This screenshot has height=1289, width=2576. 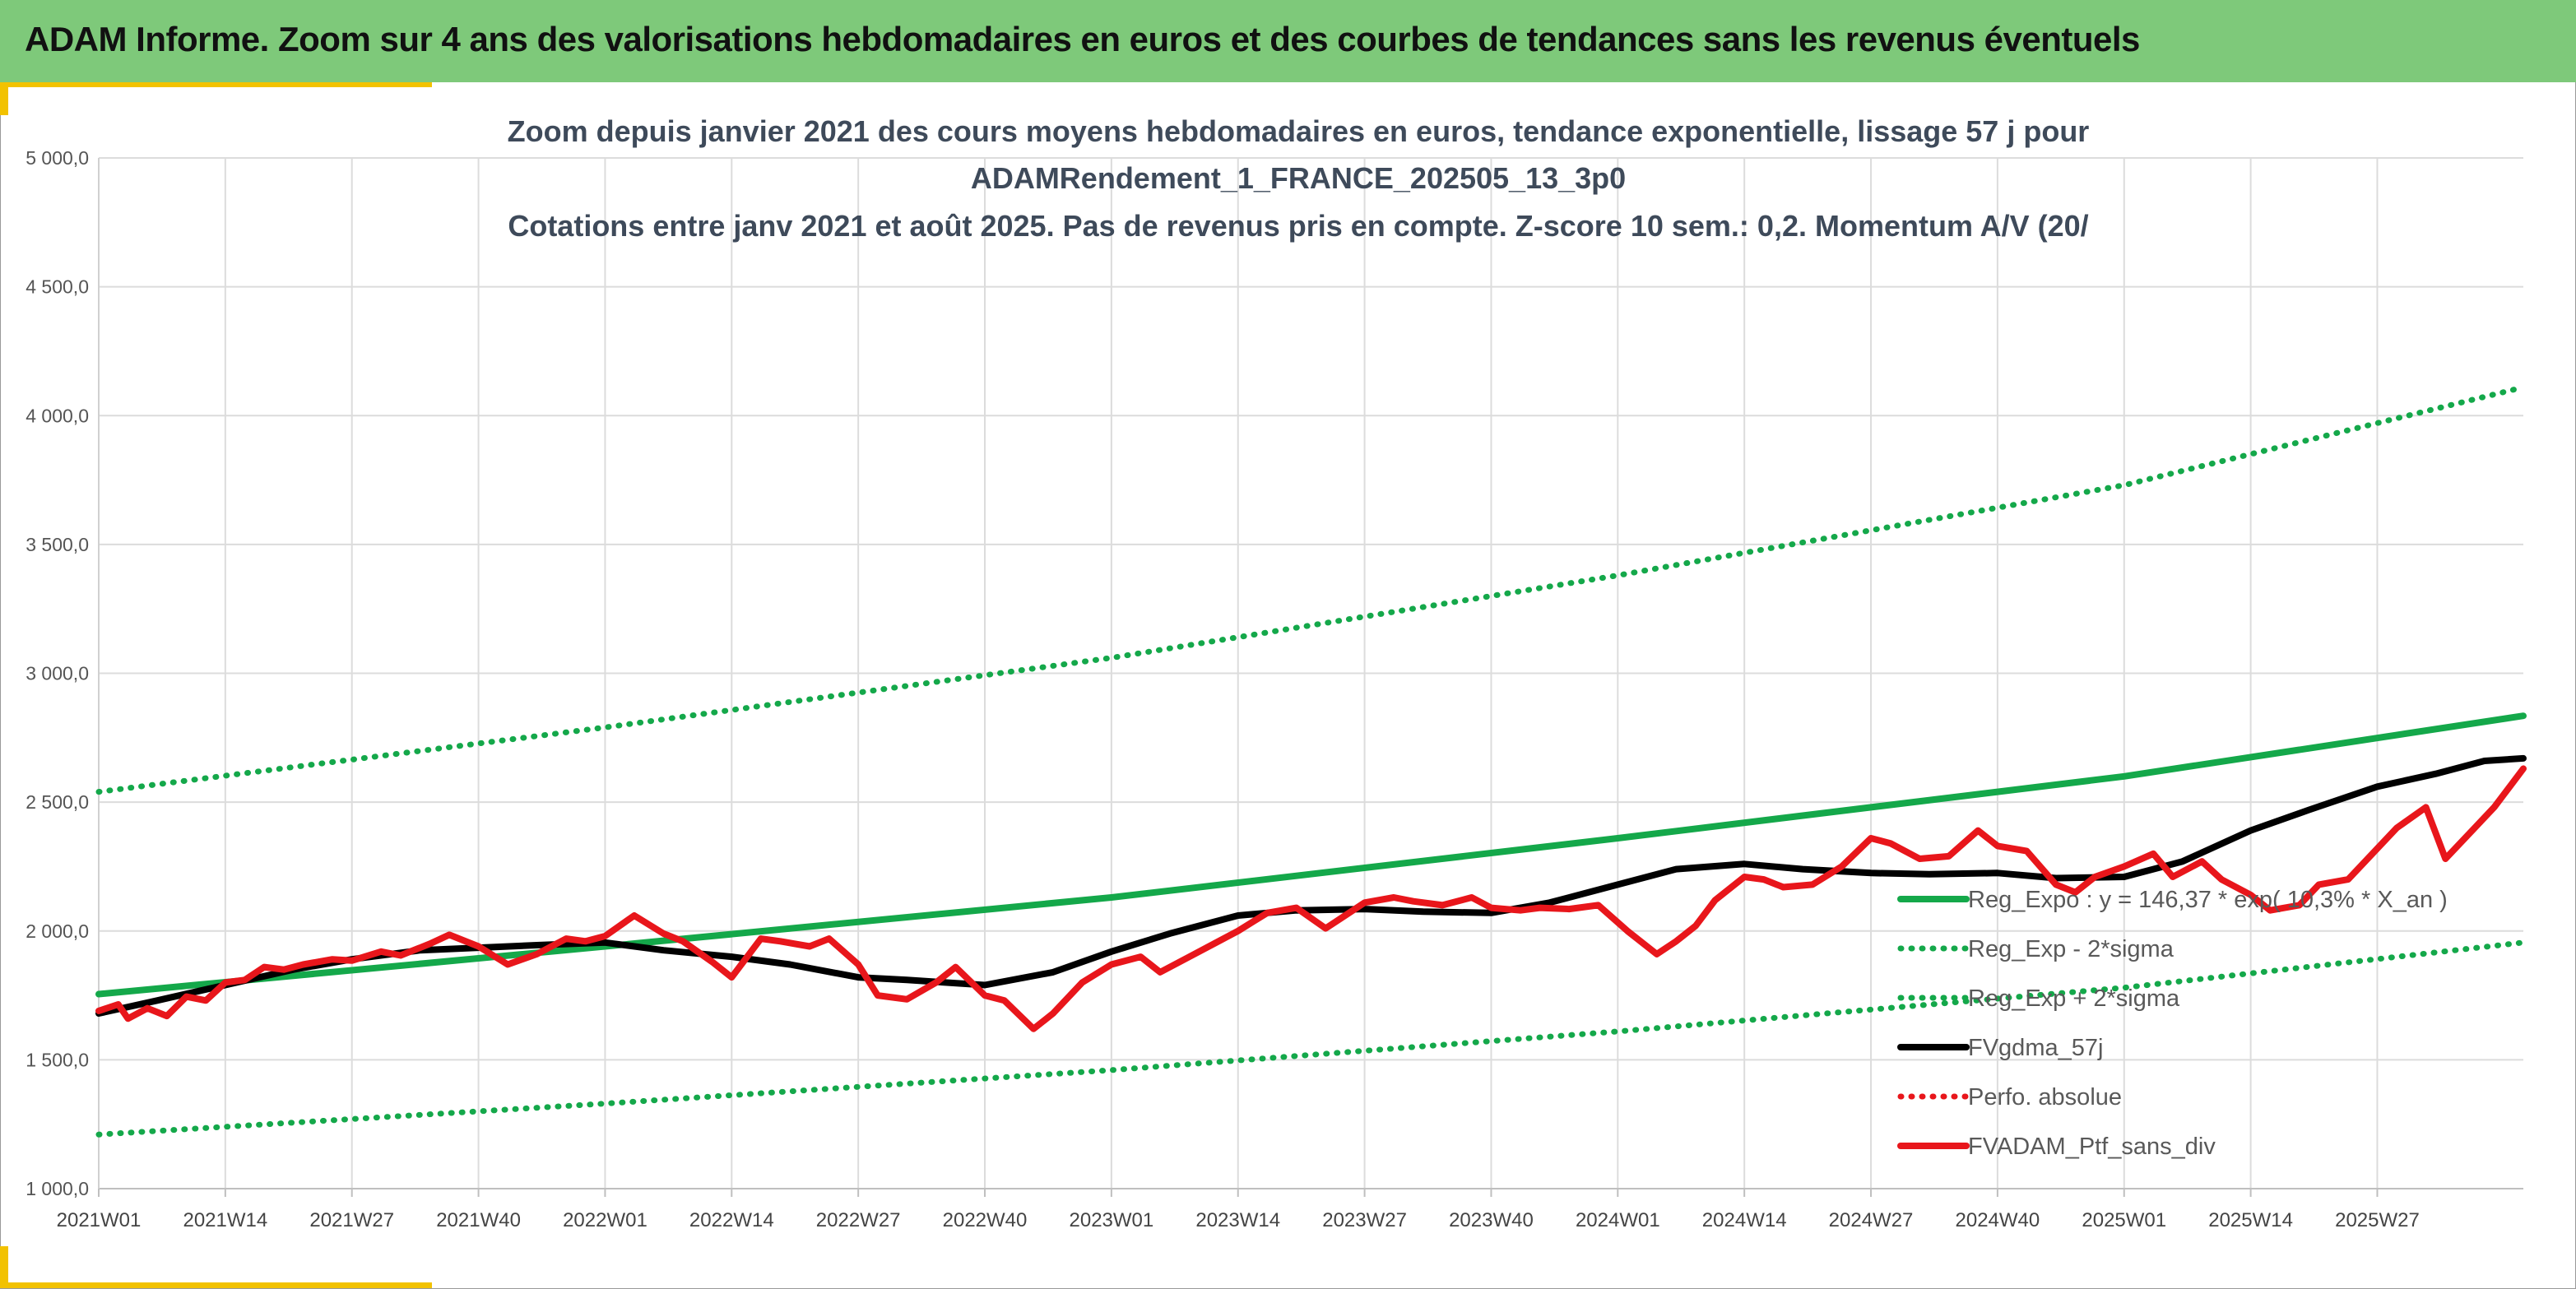 What do you see at coordinates (2071, 949) in the screenshot?
I see `legend-label-reg-exp-2-sigma: Reg_Exp - 2*sigma` at bounding box center [2071, 949].